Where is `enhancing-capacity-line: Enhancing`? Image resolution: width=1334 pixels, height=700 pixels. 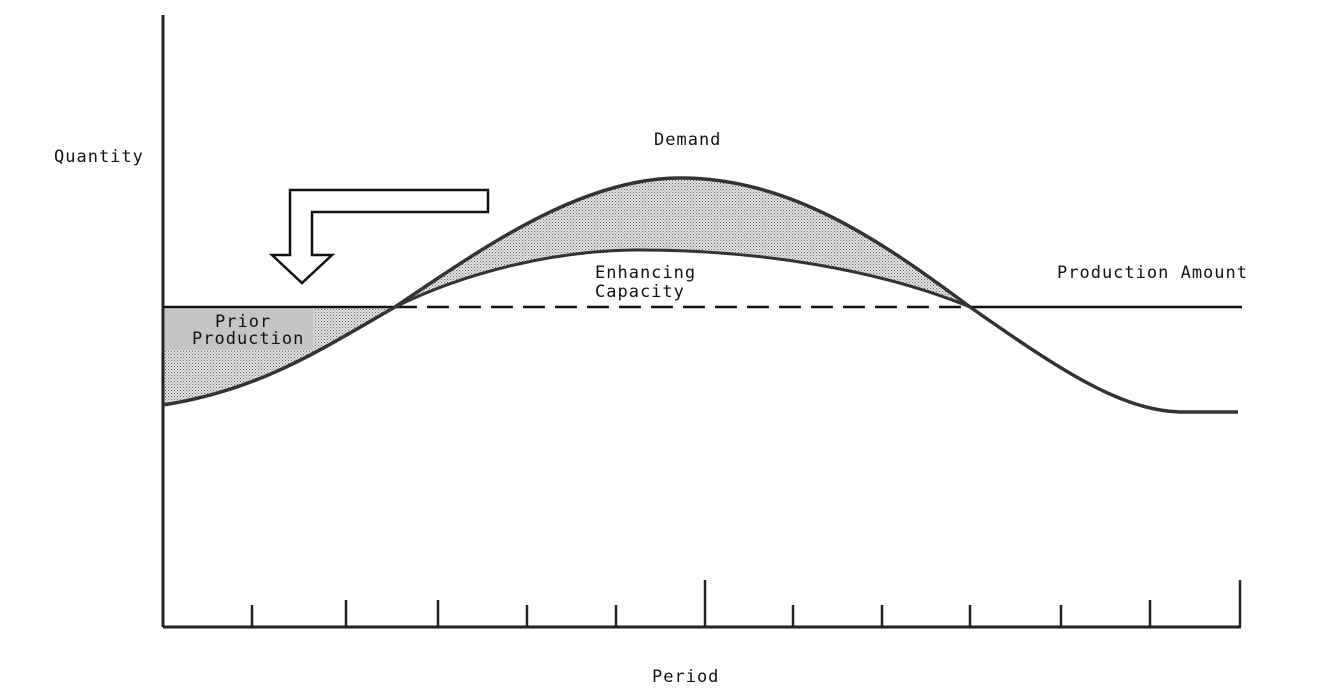 enhancing-capacity-line: Enhancing is located at coordinates (645, 273).